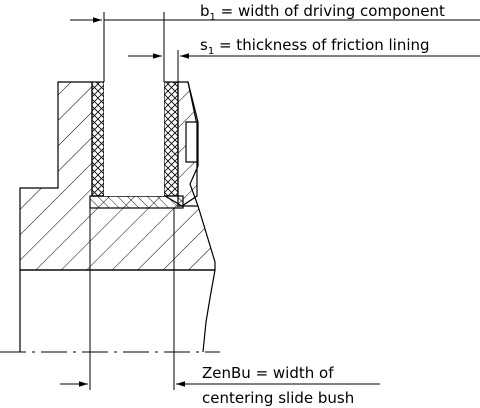  Describe the element at coordinates (171, 139) in the screenshot. I see `friction-lining-right` at that location.